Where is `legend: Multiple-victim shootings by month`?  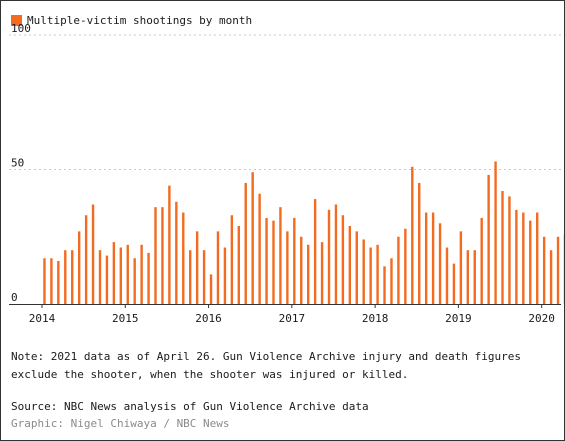 legend: Multiple-victim shootings by month is located at coordinates (131, 20).